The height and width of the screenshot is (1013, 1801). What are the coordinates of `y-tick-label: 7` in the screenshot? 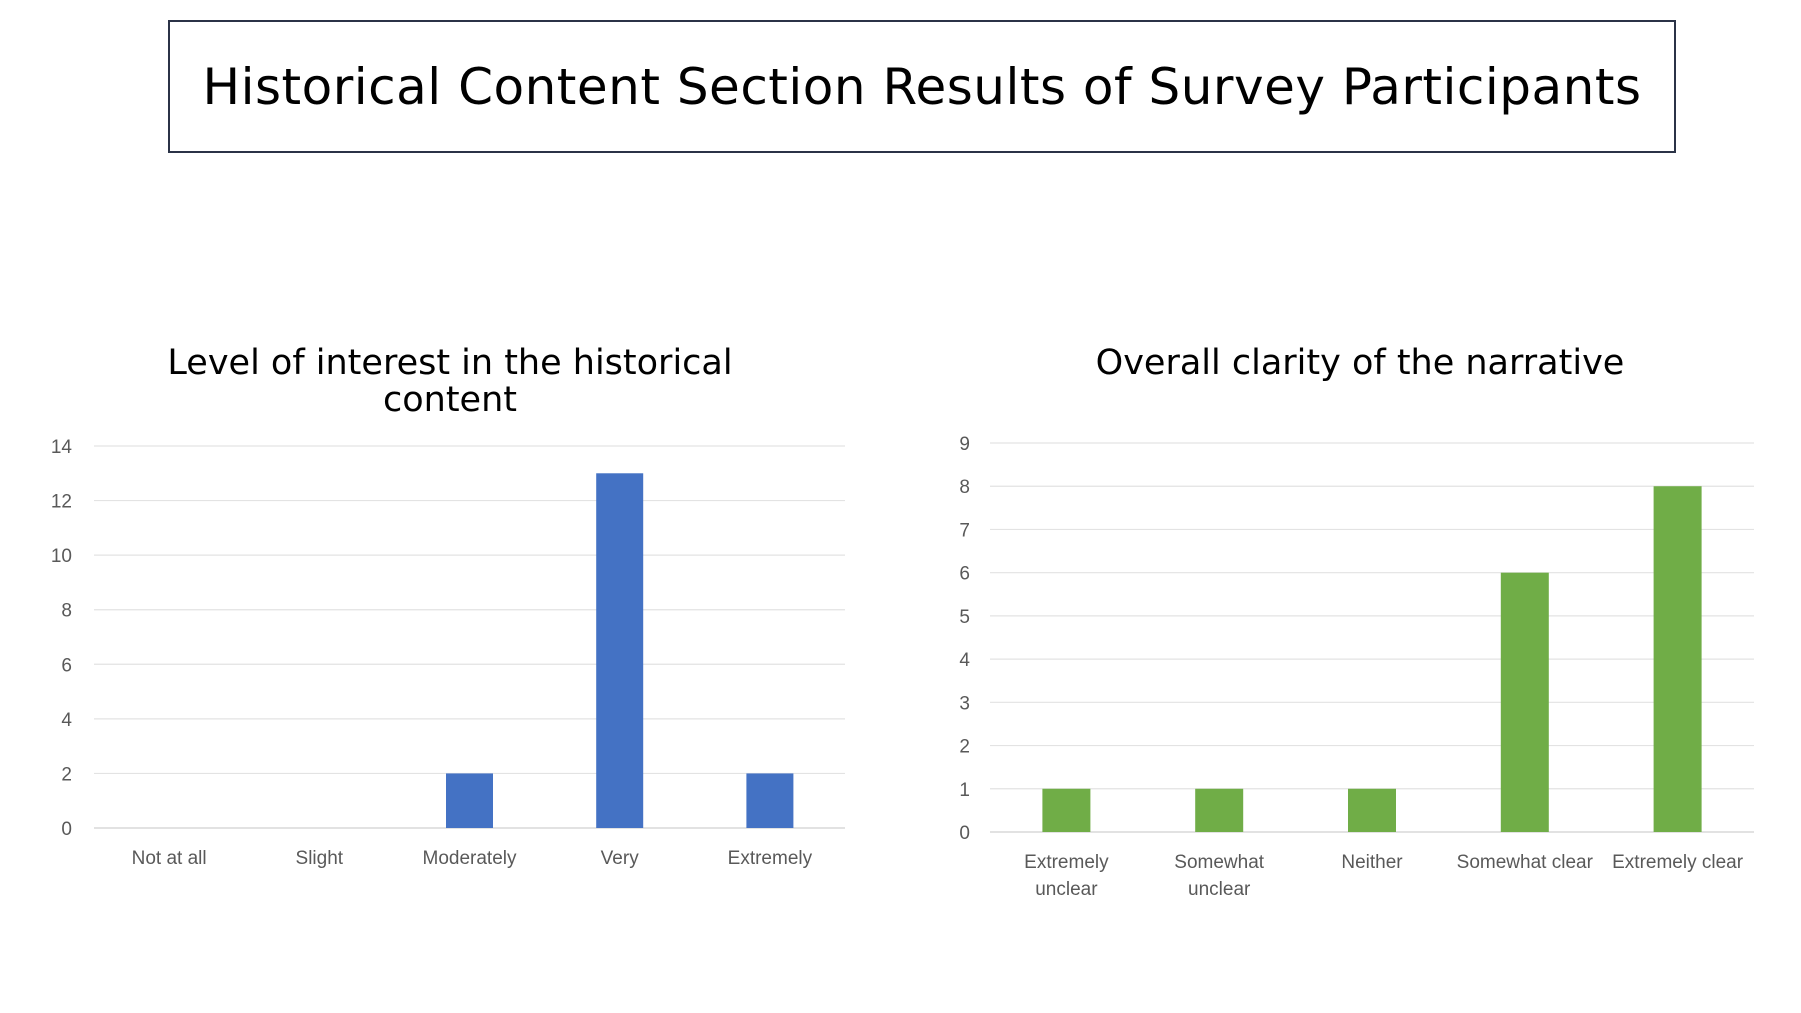 It's located at (964, 530).